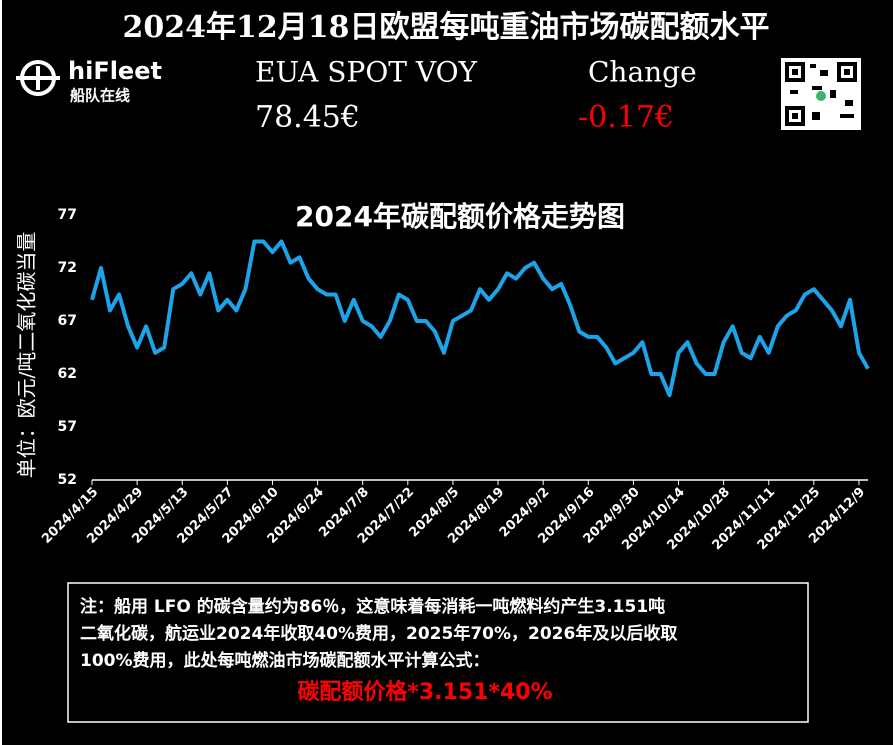 This screenshot has width=893, height=745. I want to click on y-tick-label: 62, so click(67, 374).